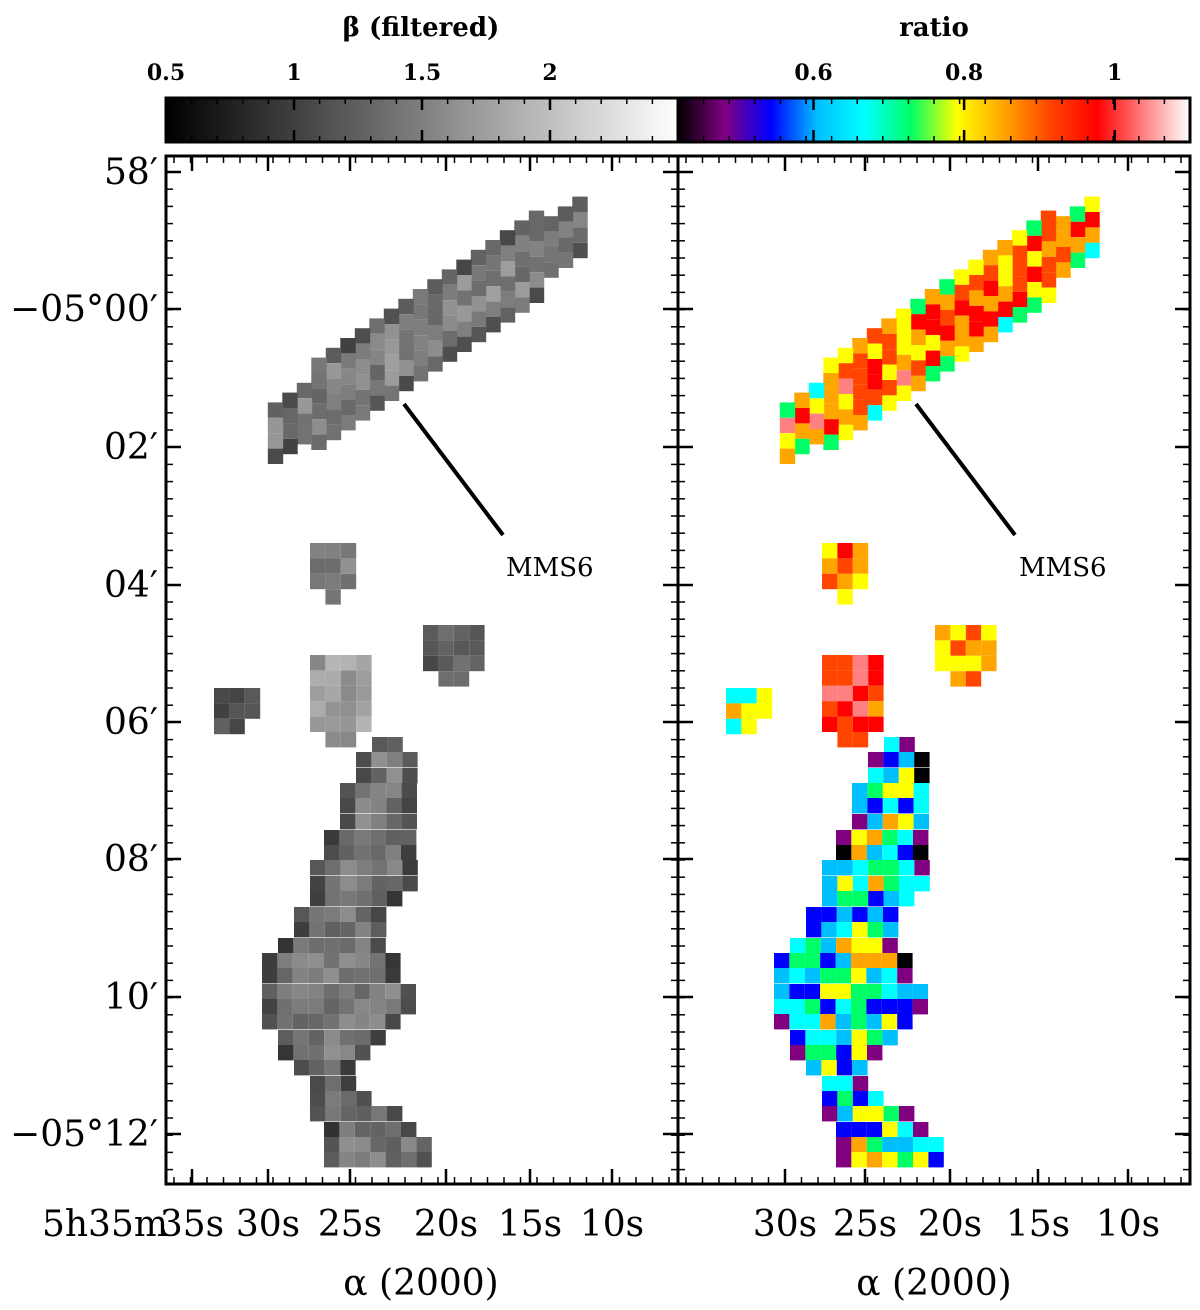  I want to click on colorbar-tick-label: 1, so click(1114, 73).